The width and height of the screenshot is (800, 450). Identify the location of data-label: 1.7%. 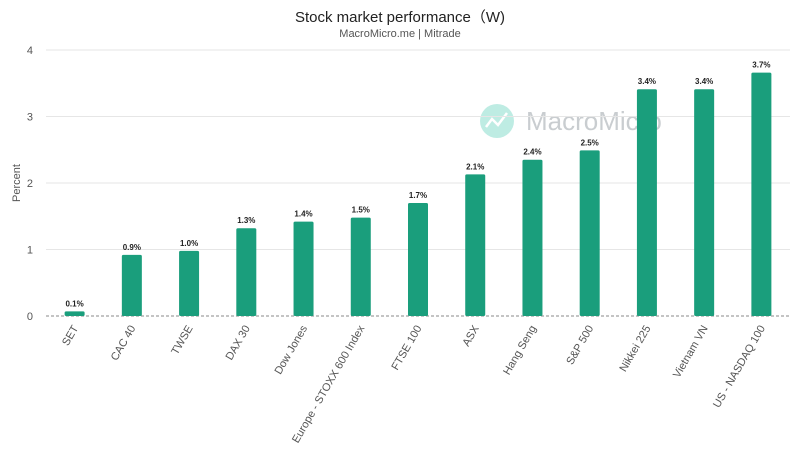
(418, 195).